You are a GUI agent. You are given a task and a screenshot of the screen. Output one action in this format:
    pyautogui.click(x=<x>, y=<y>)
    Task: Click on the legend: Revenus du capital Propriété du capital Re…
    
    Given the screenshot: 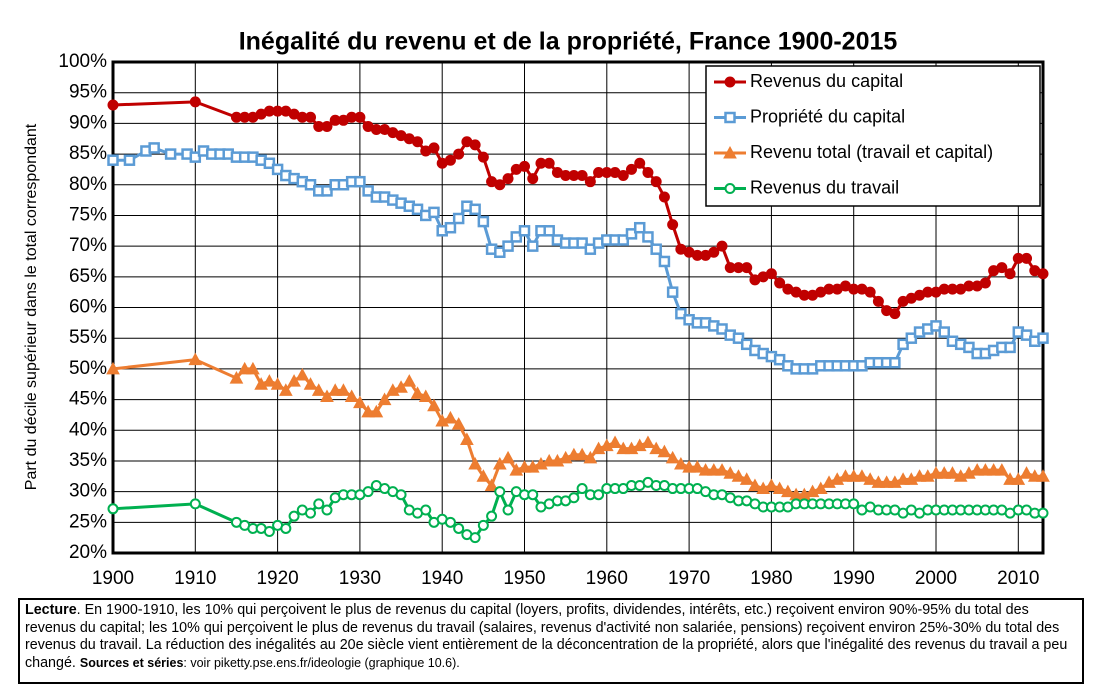 What is the action you would take?
    pyautogui.click(x=873, y=136)
    